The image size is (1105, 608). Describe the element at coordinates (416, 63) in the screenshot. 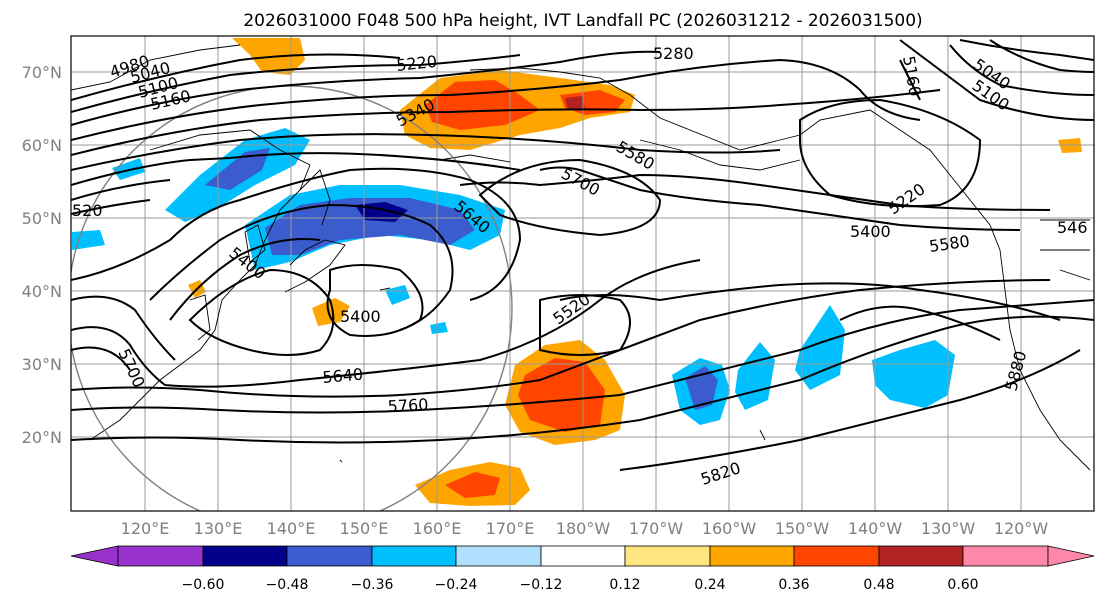

I see `contour-label: 5220` at that location.